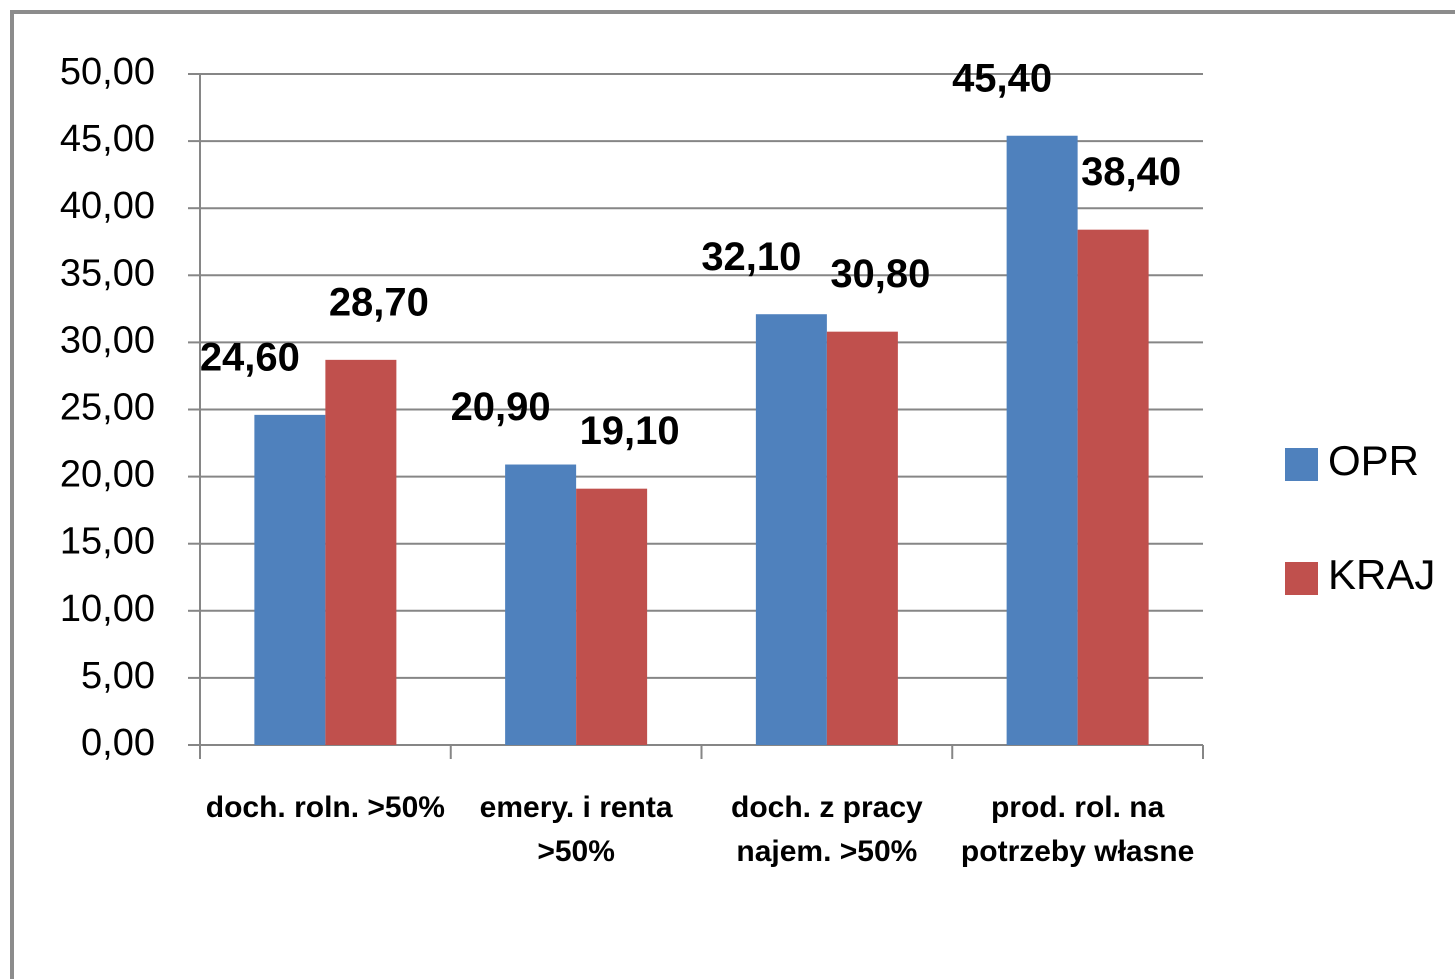  Describe the element at coordinates (751, 257) in the screenshot. I see `value-label: 32,10` at that location.